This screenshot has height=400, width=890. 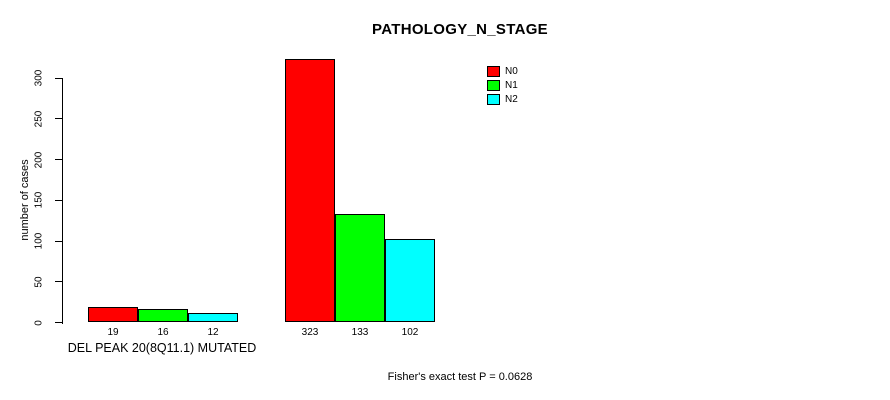 I want to click on legend-item-n0: N0, so click(x=502, y=71).